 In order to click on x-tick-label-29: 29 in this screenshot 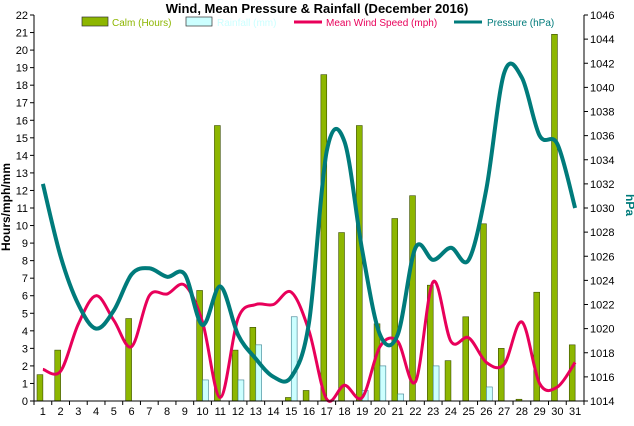, I will do `click(540, 412)`.